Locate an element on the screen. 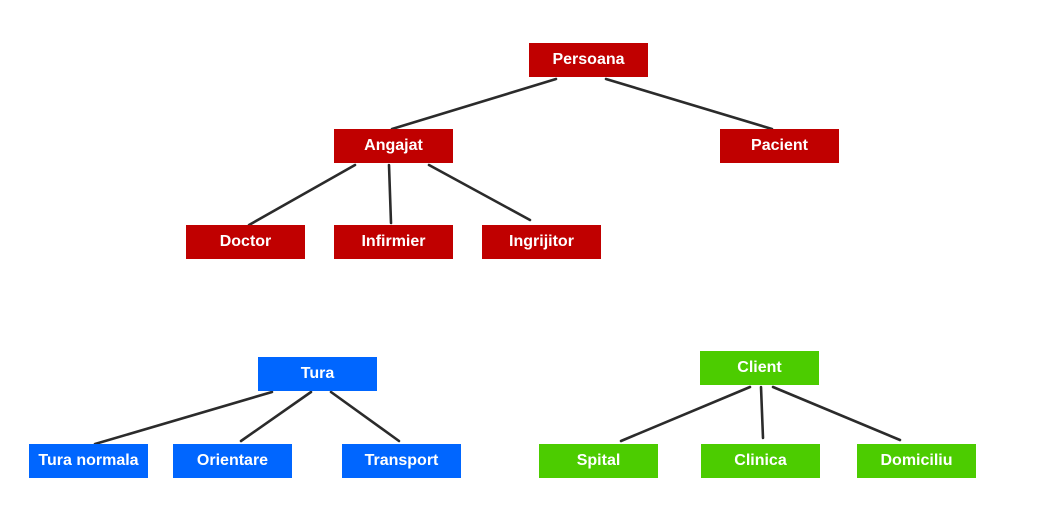 The height and width of the screenshot is (512, 1055). edge-tura-orientare is located at coordinates (276, 416).